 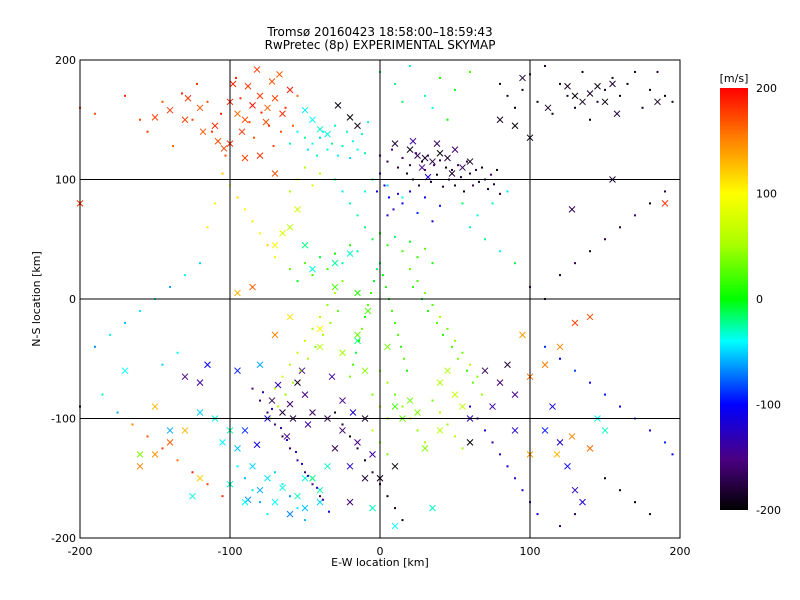 I want to click on colorbar-tick-label: 200, so click(x=766, y=88).